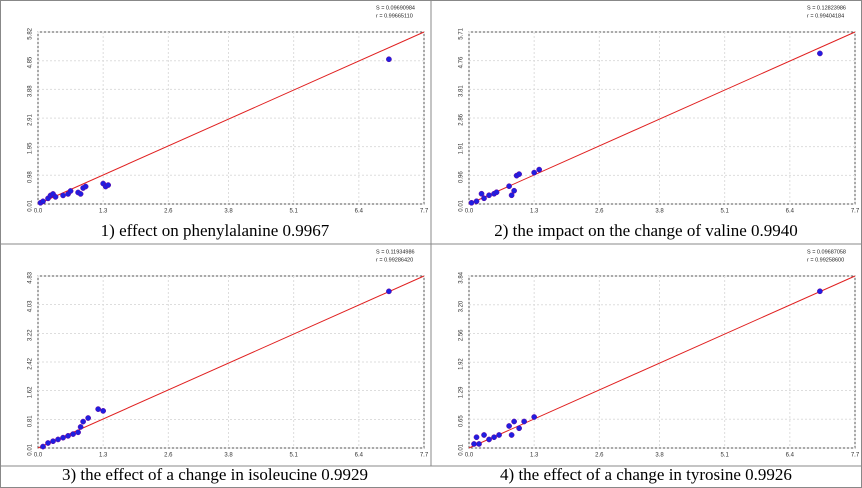 This screenshot has width=862, height=488. Describe the element at coordinates (462, 177) in the screenshot. I see `y-tick-label: 0.96` at that location.